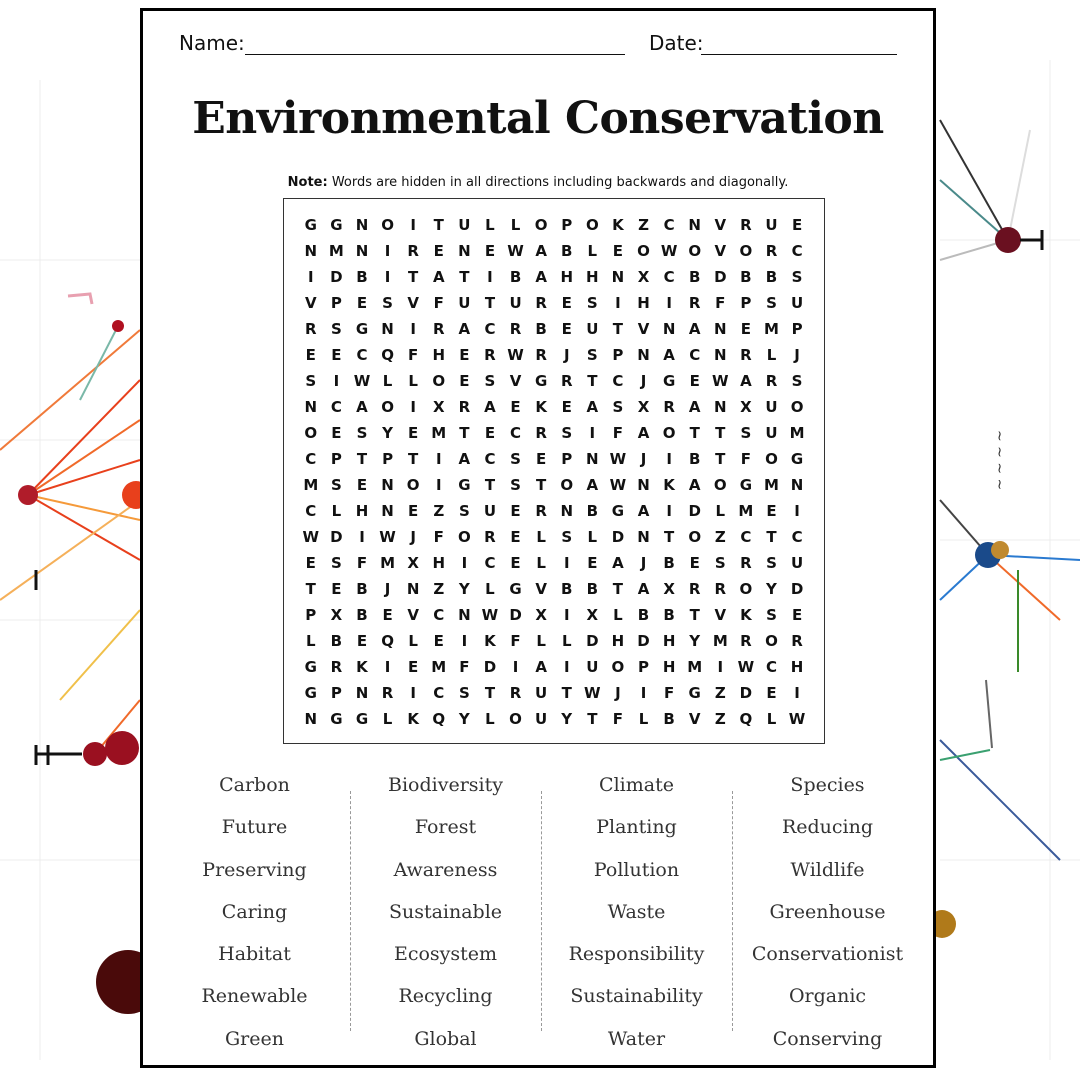 This screenshot has height=1080, width=1080. What do you see at coordinates (799, 54) in the screenshot?
I see `date-field` at bounding box center [799, 54].